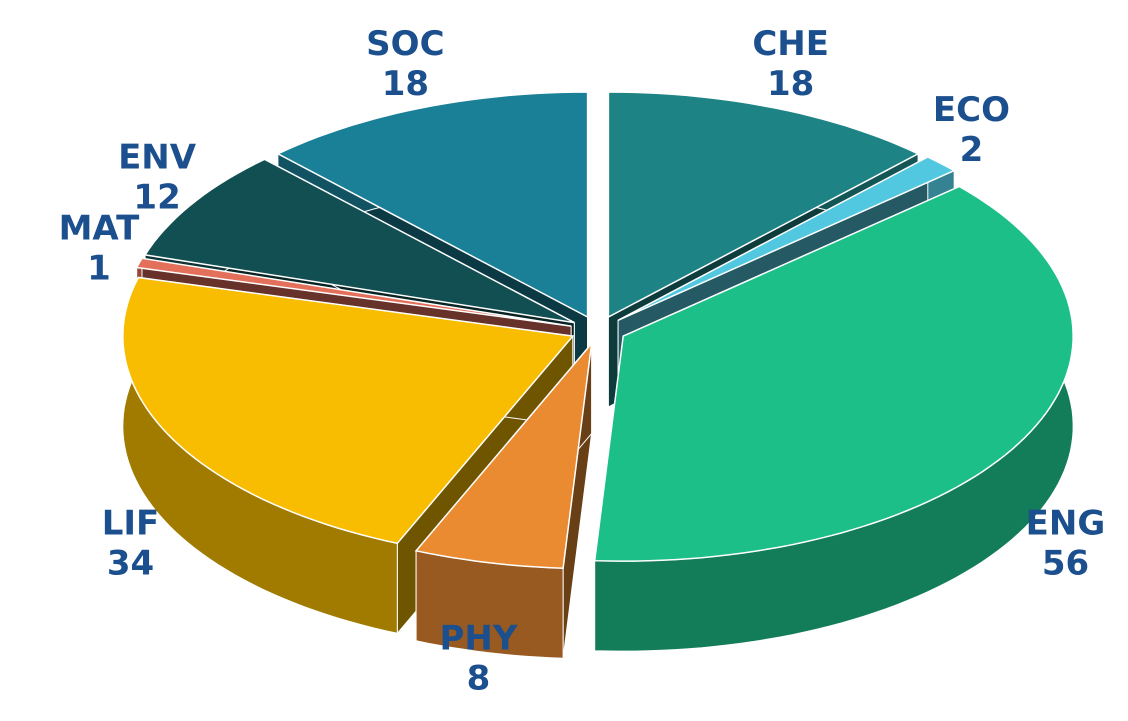 The height and width of the screenshot is (721, 1128). What do you see at coordinates (99, 268) in the screenshot?
I see `slice-label-value: 1` at bounding box center [99, 268].